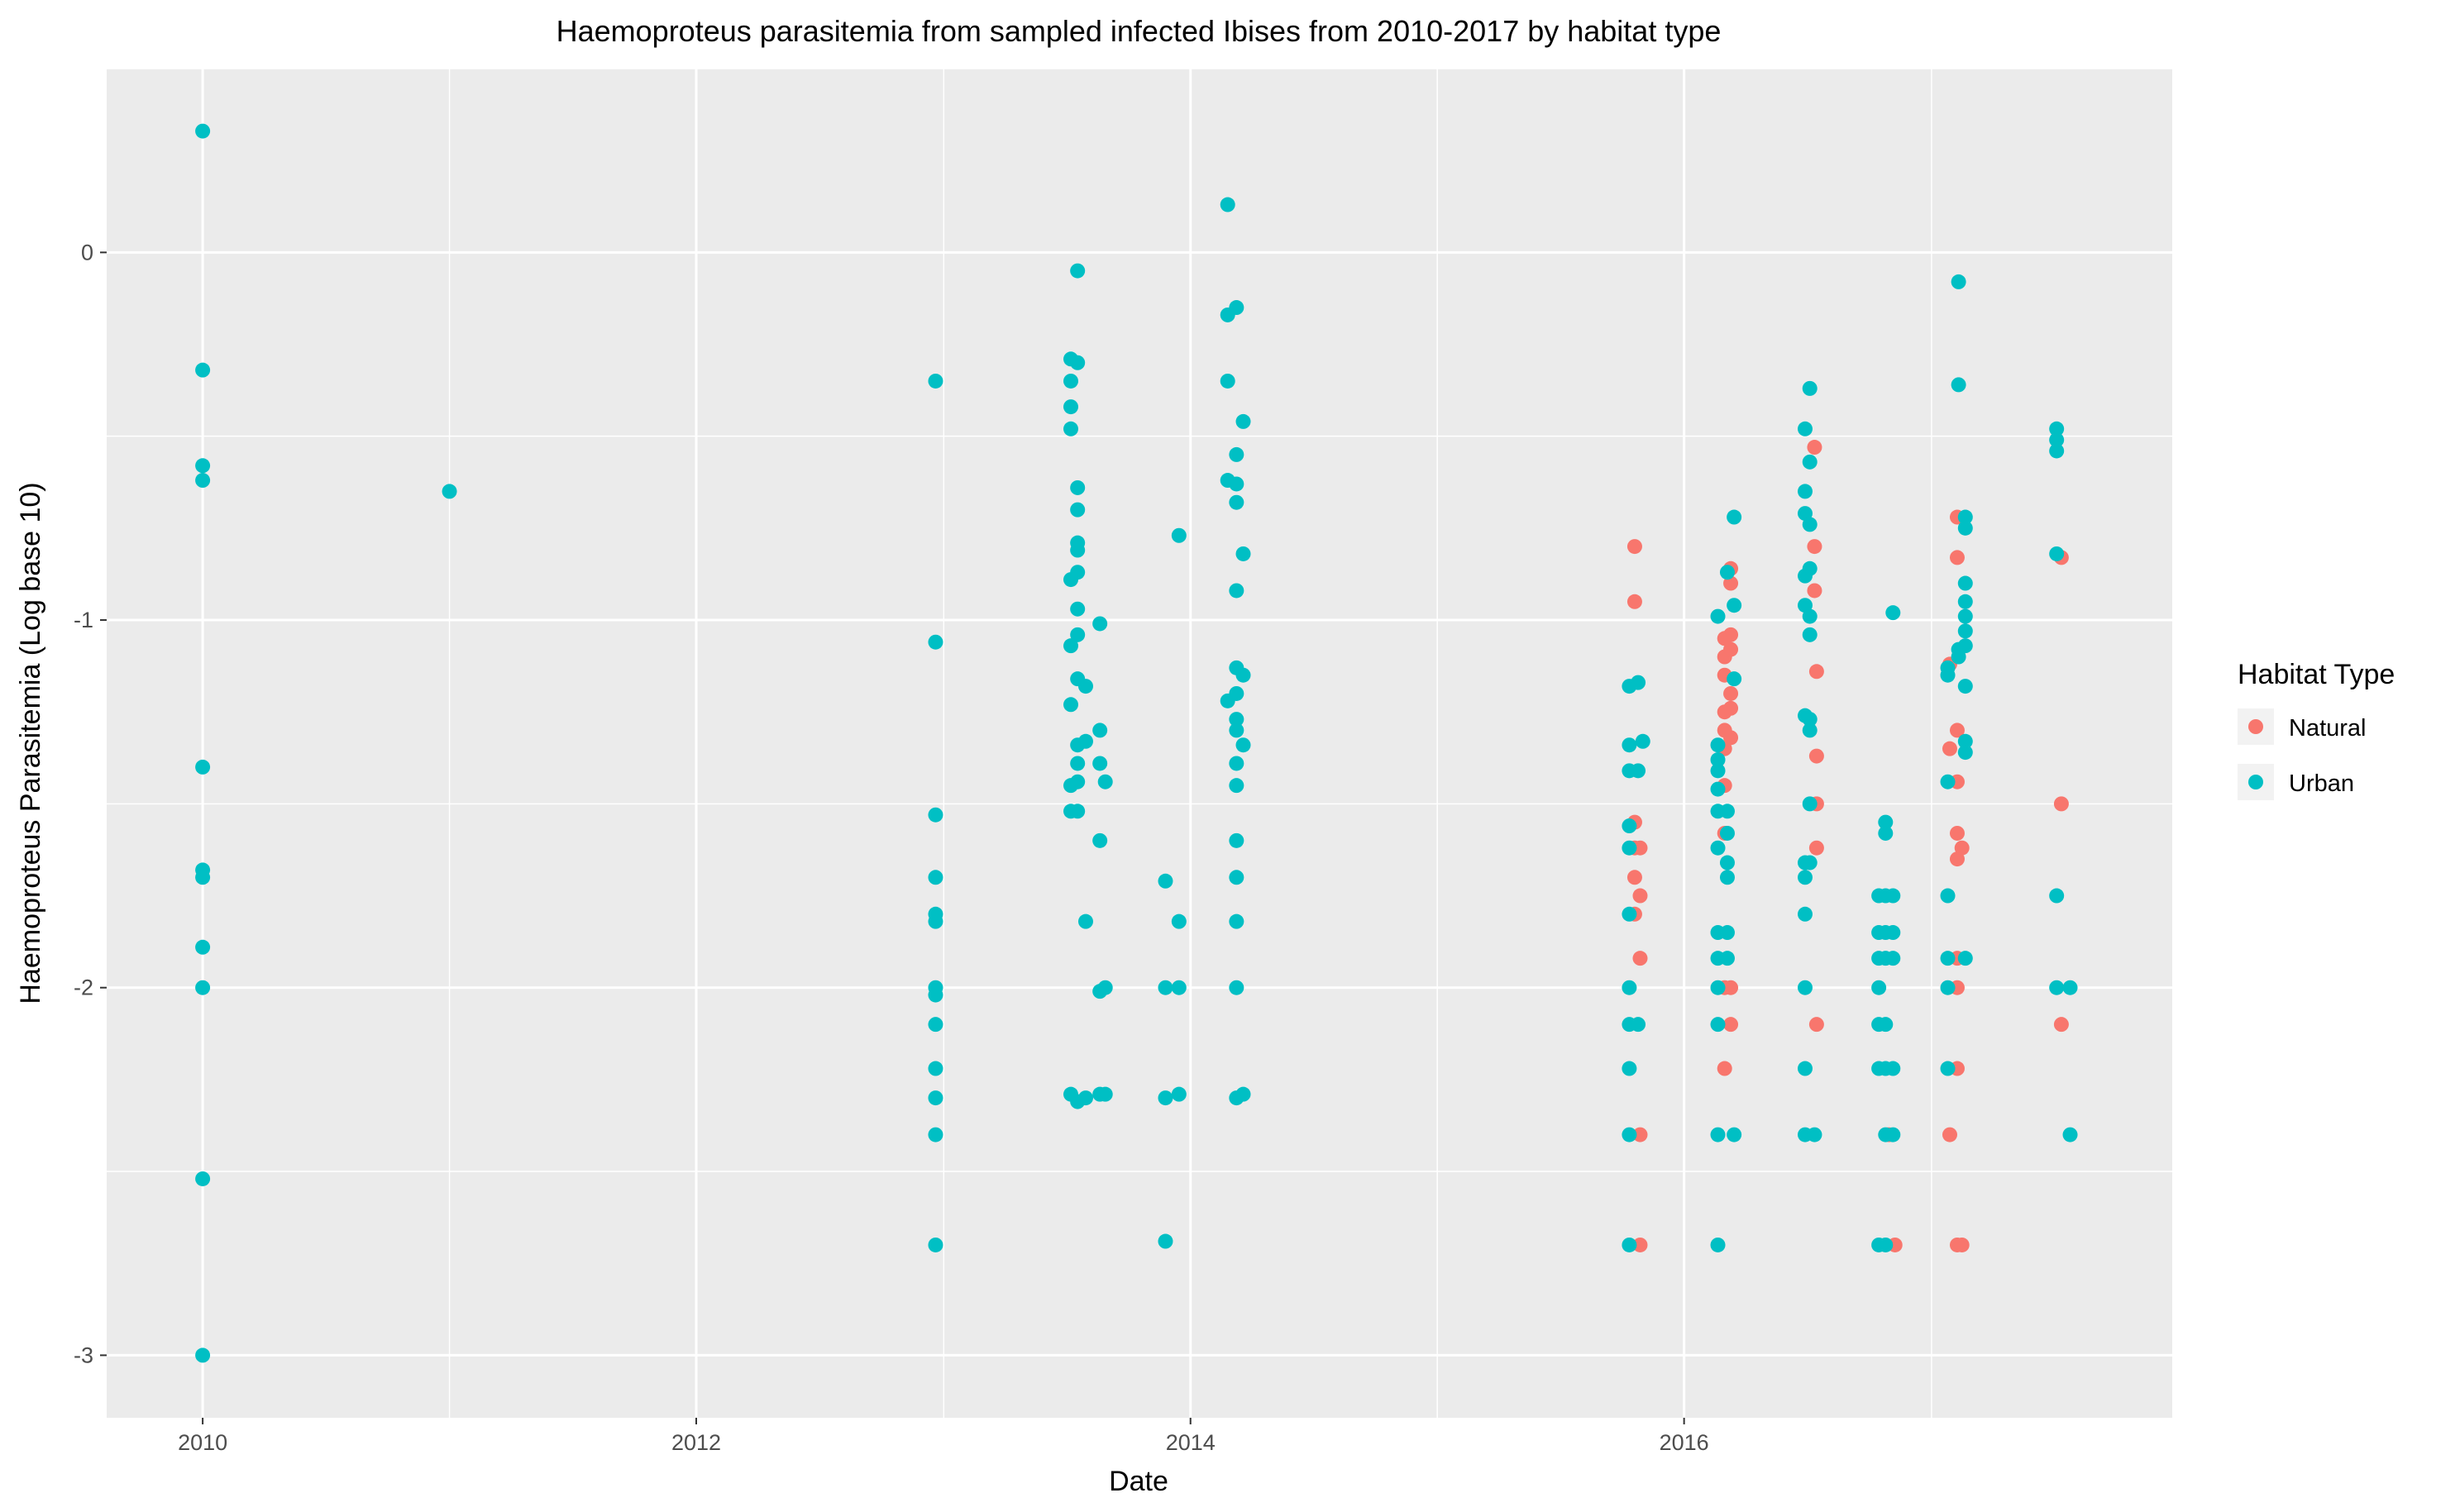 This screenshot has width=2460, height=1512. I want to click on y-tick-label: -2, so click(83, 987).